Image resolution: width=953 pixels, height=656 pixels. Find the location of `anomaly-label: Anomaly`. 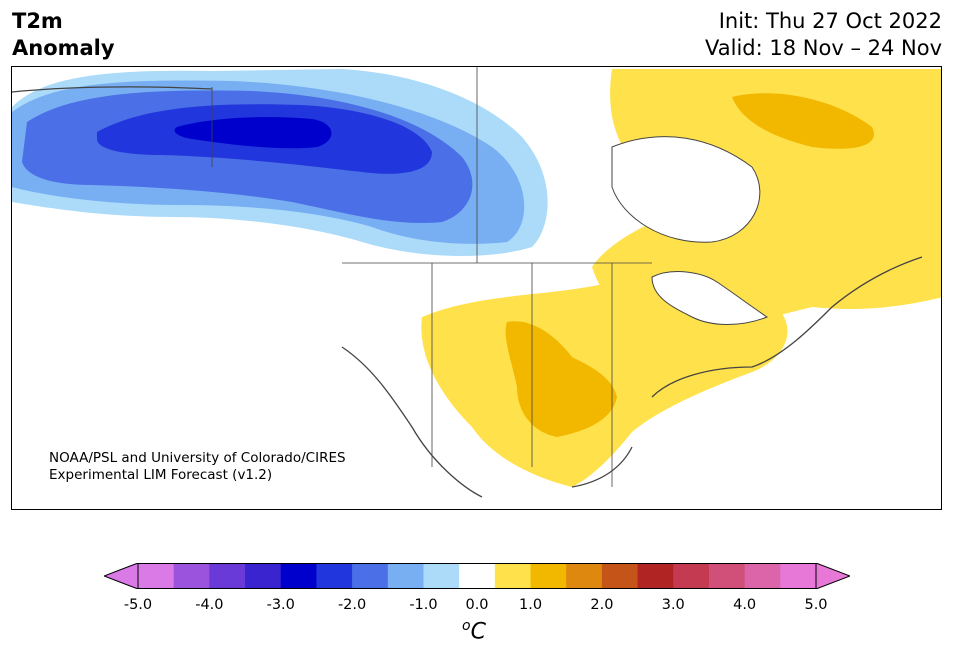

anomaly-label: Anomaly is located at coordinates (63, 48).